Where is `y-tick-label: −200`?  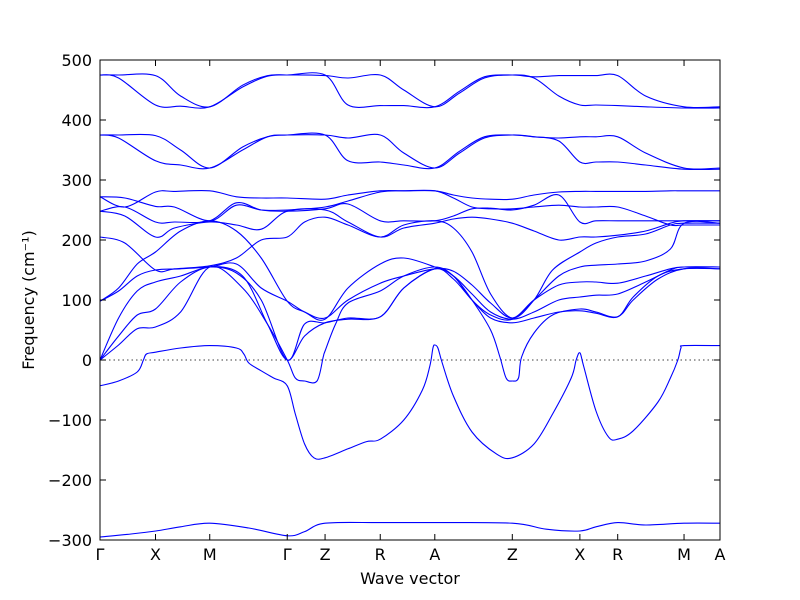
y-tick-label: −200 is located at coordinates (70, 480).